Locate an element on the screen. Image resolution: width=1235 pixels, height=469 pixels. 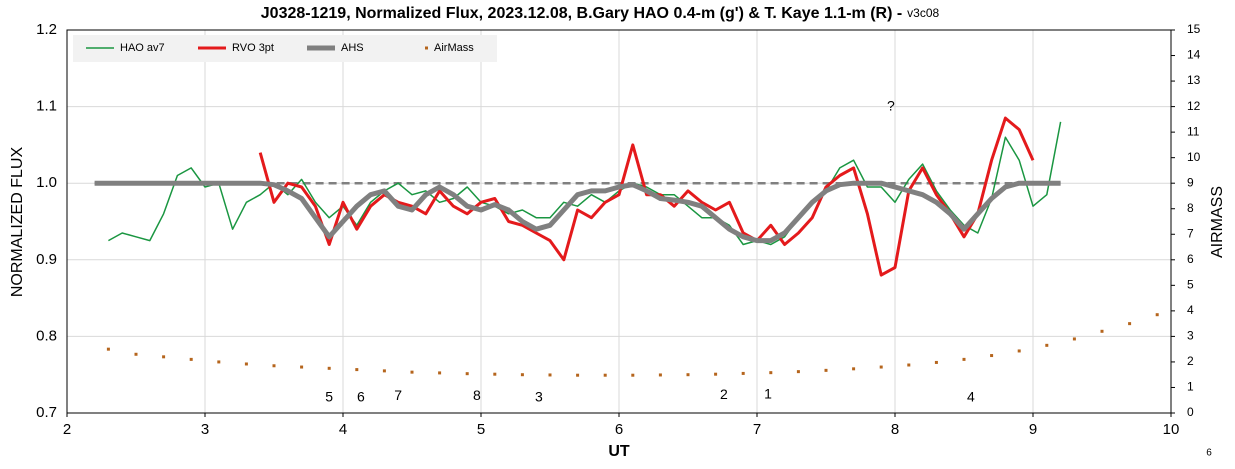
legend-label: RVO 3pt is located at coordinates (253, 48).